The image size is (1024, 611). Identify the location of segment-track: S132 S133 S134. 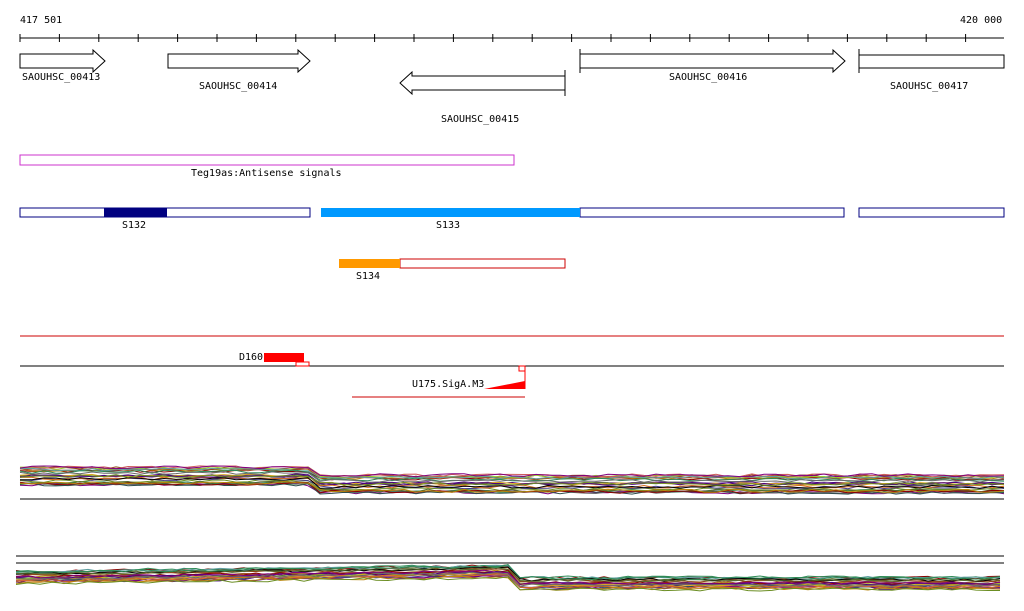
(512, 244).